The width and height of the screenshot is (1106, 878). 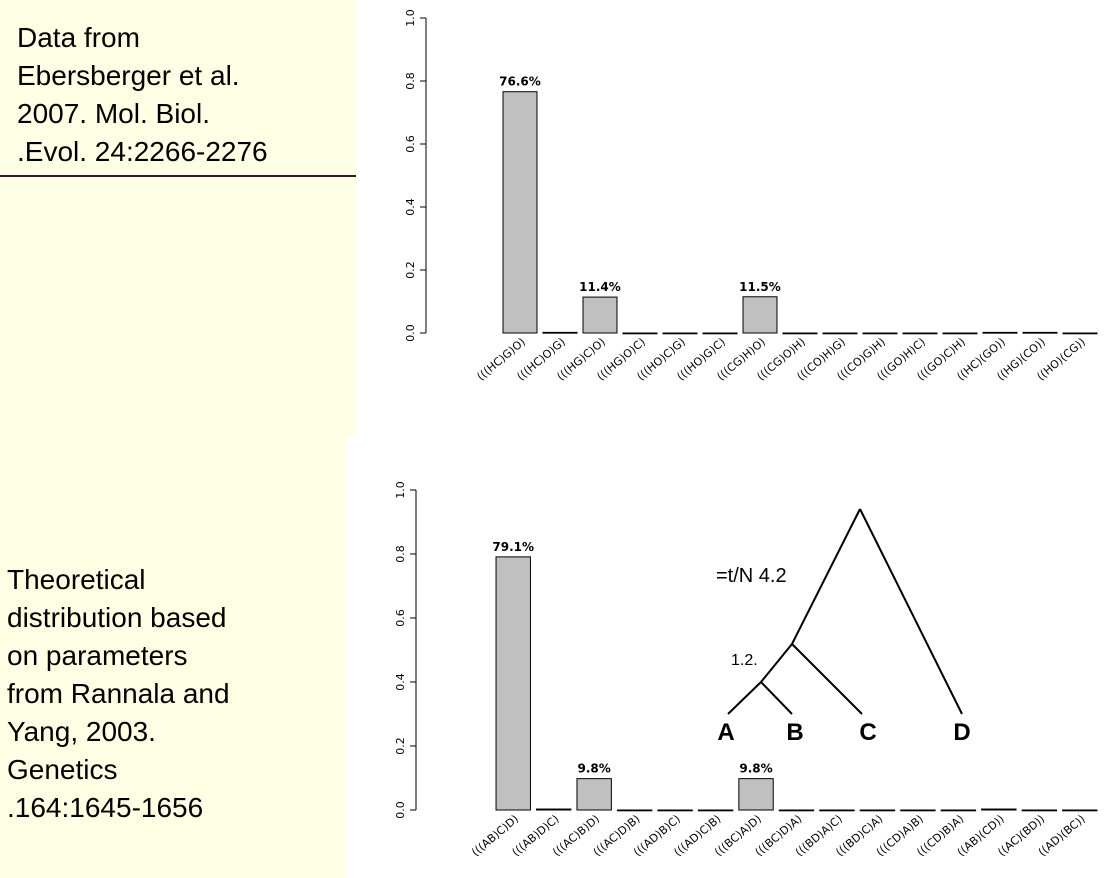 What do you see at coordinates (62, 769) in the screenshot?
I see `bottom-caption-line: Genetics` at bounding box center [62, 769].